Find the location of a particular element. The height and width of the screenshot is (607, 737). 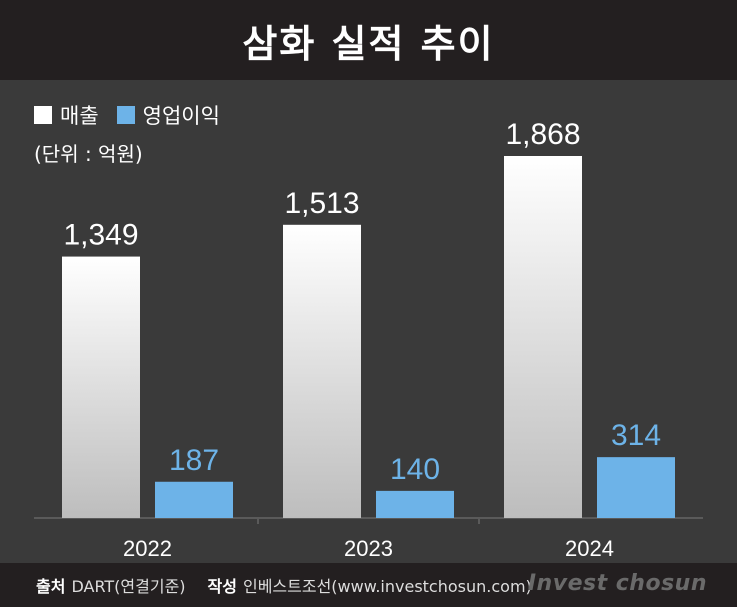

source-note: 출처 DART(연결기준) is located at coordinates (111, 585).